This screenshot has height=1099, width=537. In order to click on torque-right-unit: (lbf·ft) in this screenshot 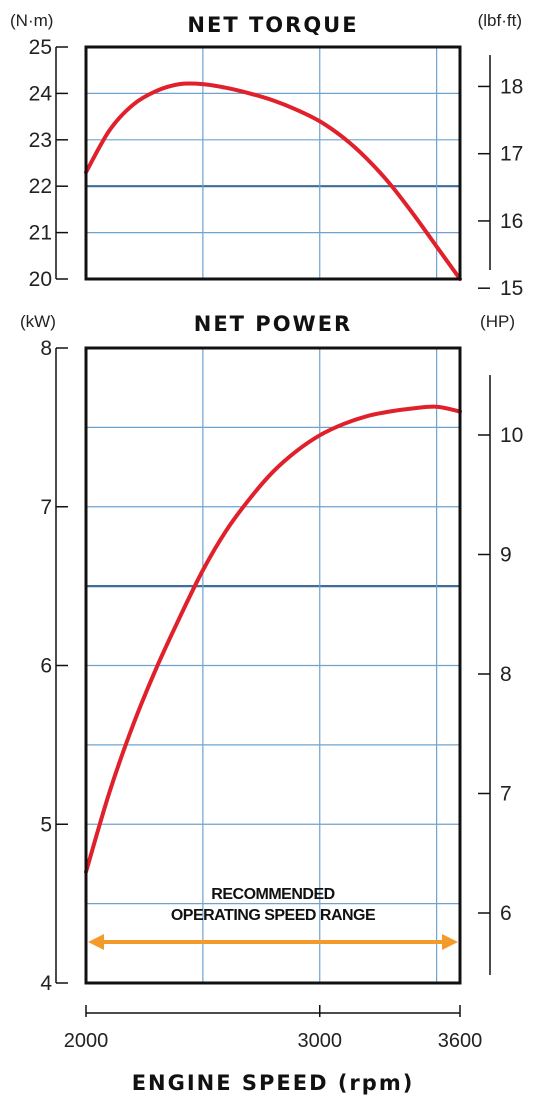, I will do `click(500, 20)`.